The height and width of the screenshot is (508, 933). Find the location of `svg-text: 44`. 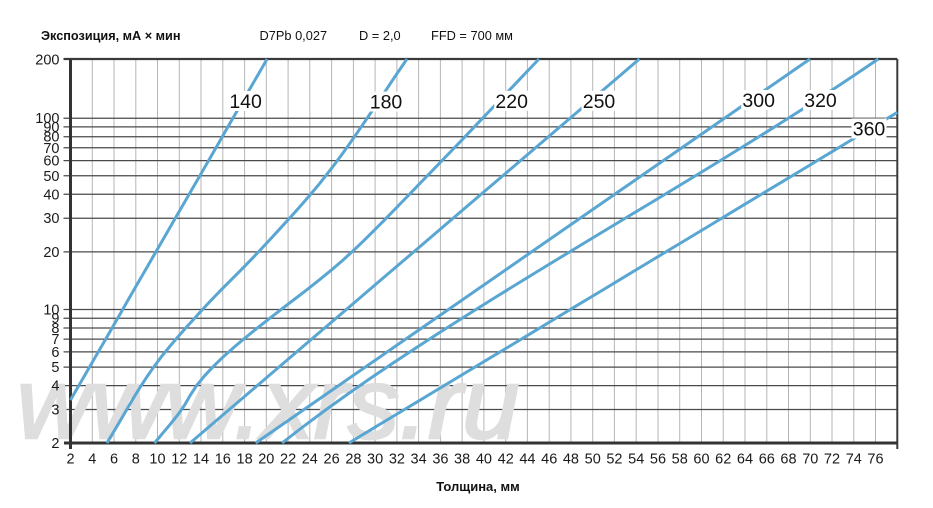

svg-text: 44 is located at coordinates (527, 460).